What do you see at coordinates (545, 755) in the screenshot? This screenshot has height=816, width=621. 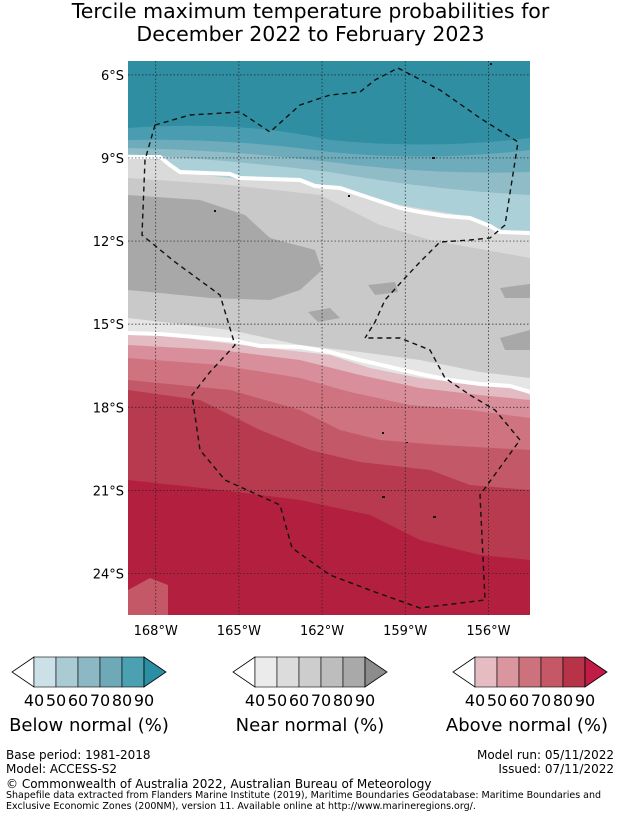 I see `model-run-date: Model run: 05/11/2022` at bounding box center [545, 755].